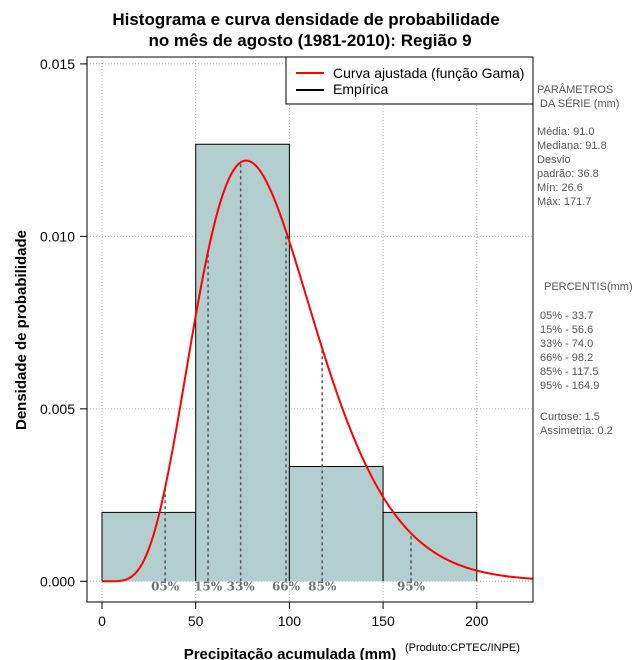 This screenshot has height=660, width=640. I want to click on y-tick-label-0: 0.000, so click(57, 581).